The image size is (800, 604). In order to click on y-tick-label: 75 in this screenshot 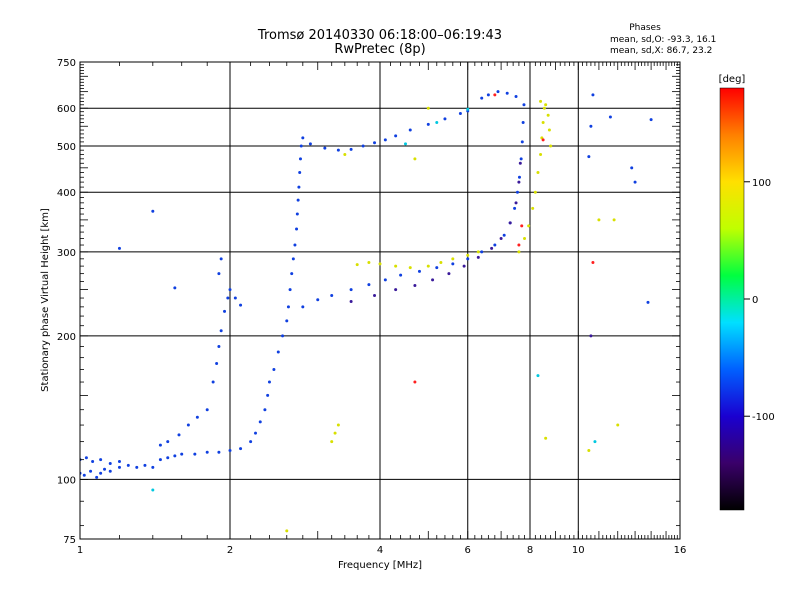, I will do `click(69, 540)`.